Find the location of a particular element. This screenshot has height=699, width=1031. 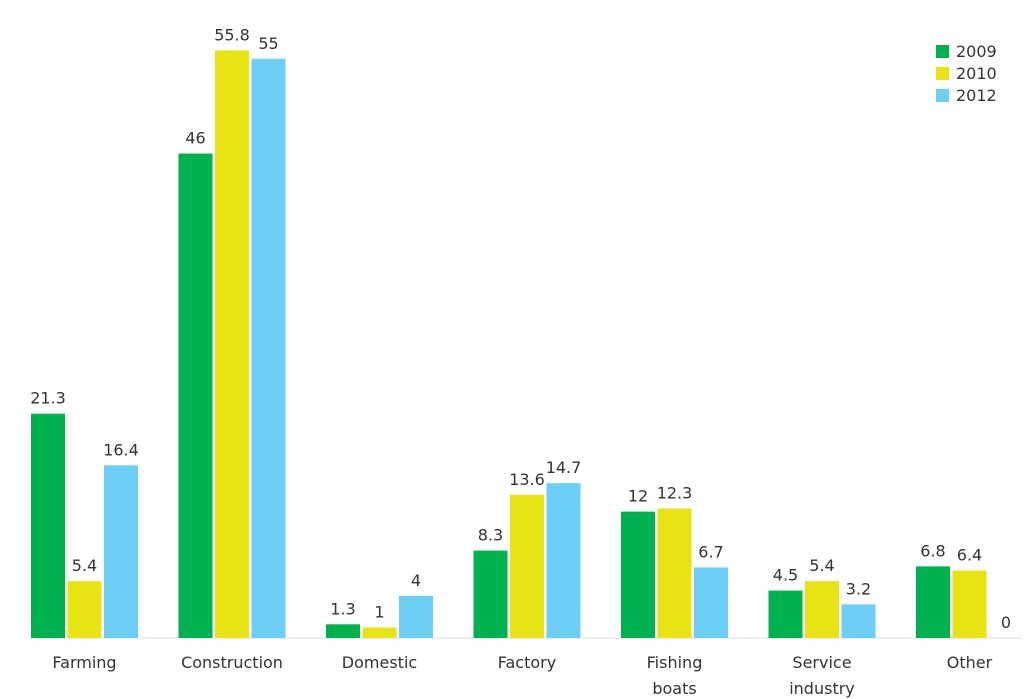

bar-domestic-2012 is located at coordinates (416, 616).